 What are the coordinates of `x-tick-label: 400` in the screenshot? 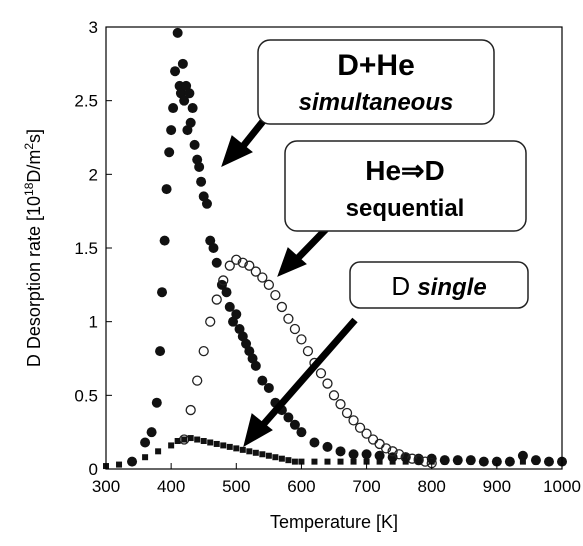 It's located at (171, 486).